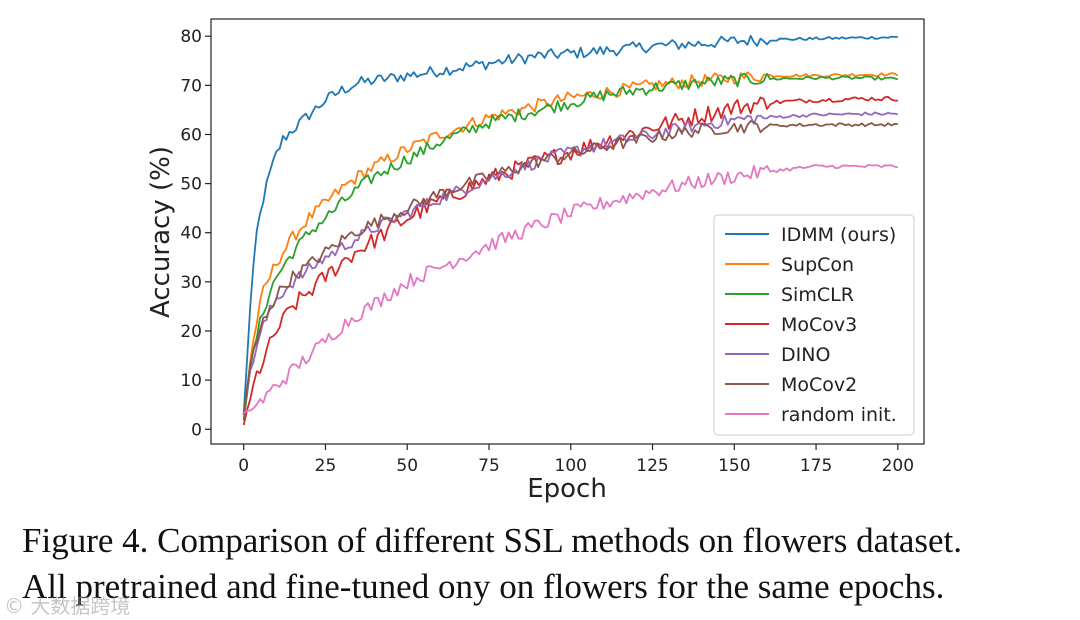 This screenshot has height=620, width=1080. I want to click on x-tick-label: 75, so click(489, 466).